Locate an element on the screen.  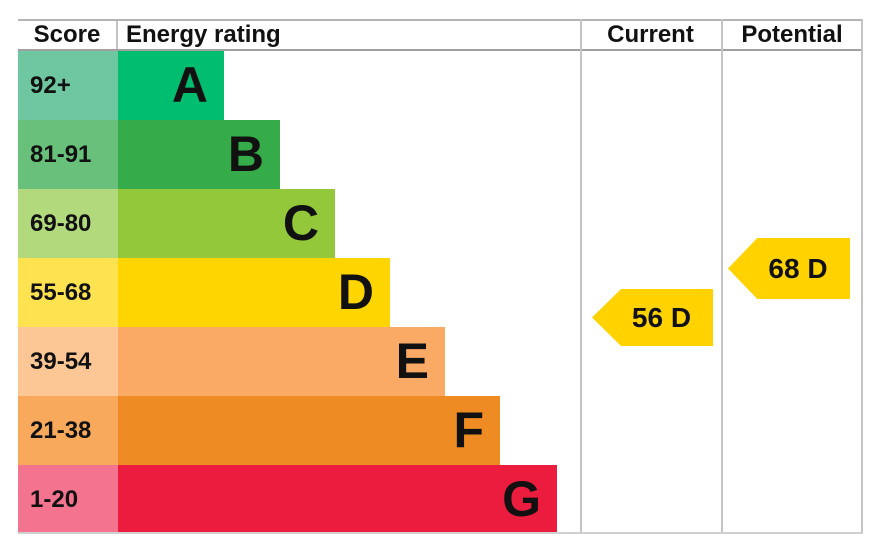
score-range-c: 69-80 is located at coordinates (68, 223).